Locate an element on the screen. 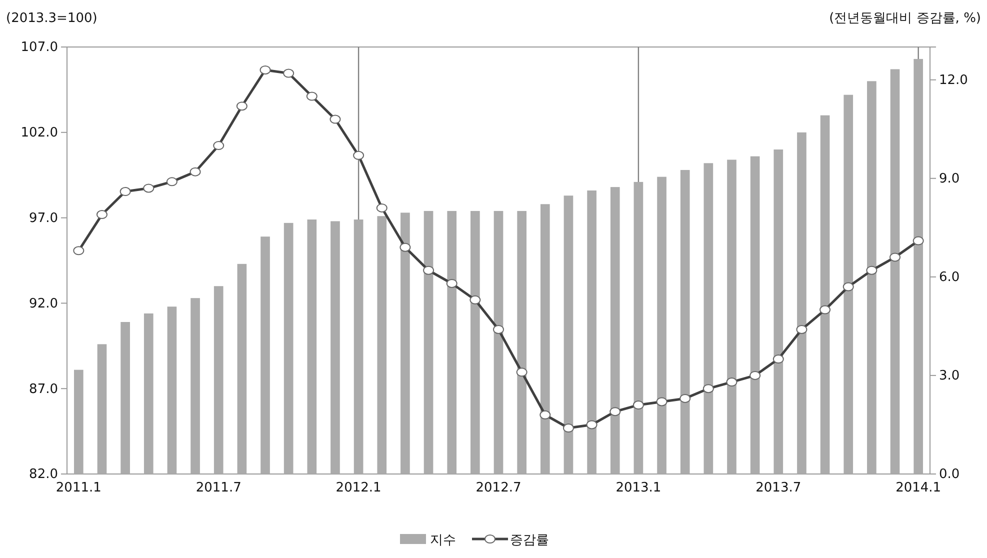 The width and height of the screenshot is (987, 558). y2-axis-title: (전년동월대비 증감률, %) is located at coordinates (905, 18).